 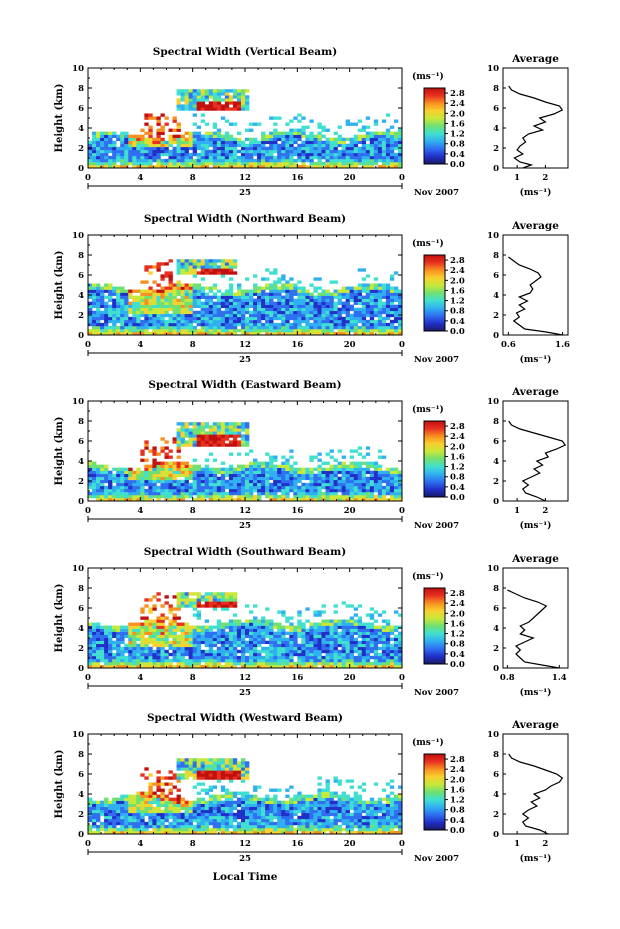 I want to click on avg-x-tick-label: 0.8, so click(x=507, y=678).